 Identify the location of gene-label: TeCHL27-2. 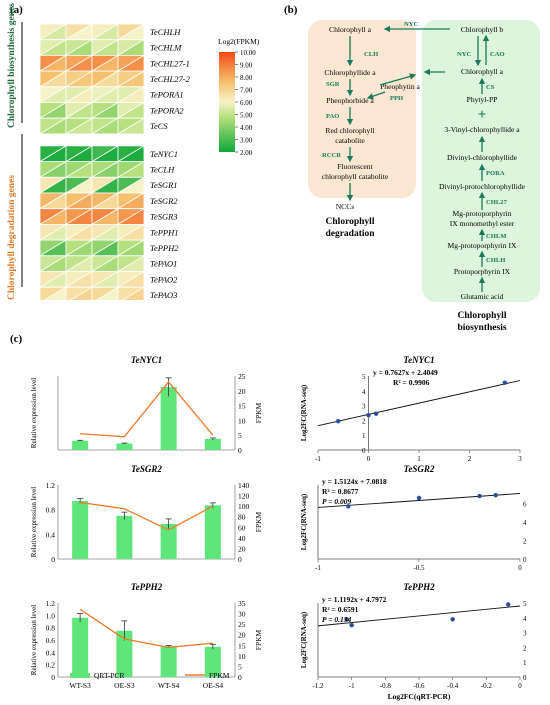
(170, 79).